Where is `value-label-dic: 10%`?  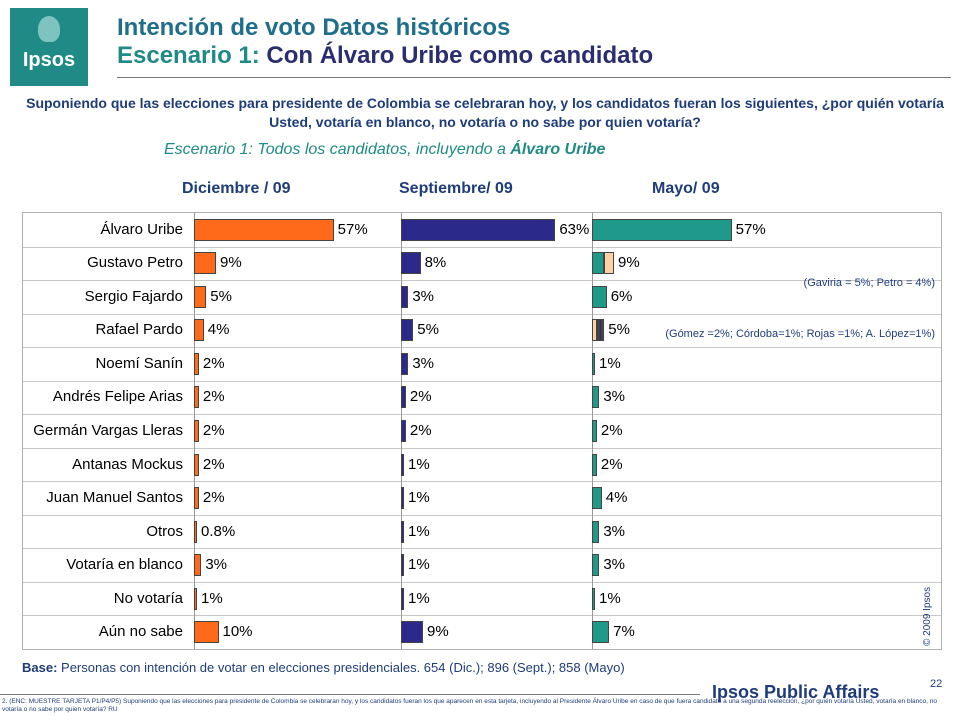
value-label-dic: 10% is located at coordinates (237, 632).